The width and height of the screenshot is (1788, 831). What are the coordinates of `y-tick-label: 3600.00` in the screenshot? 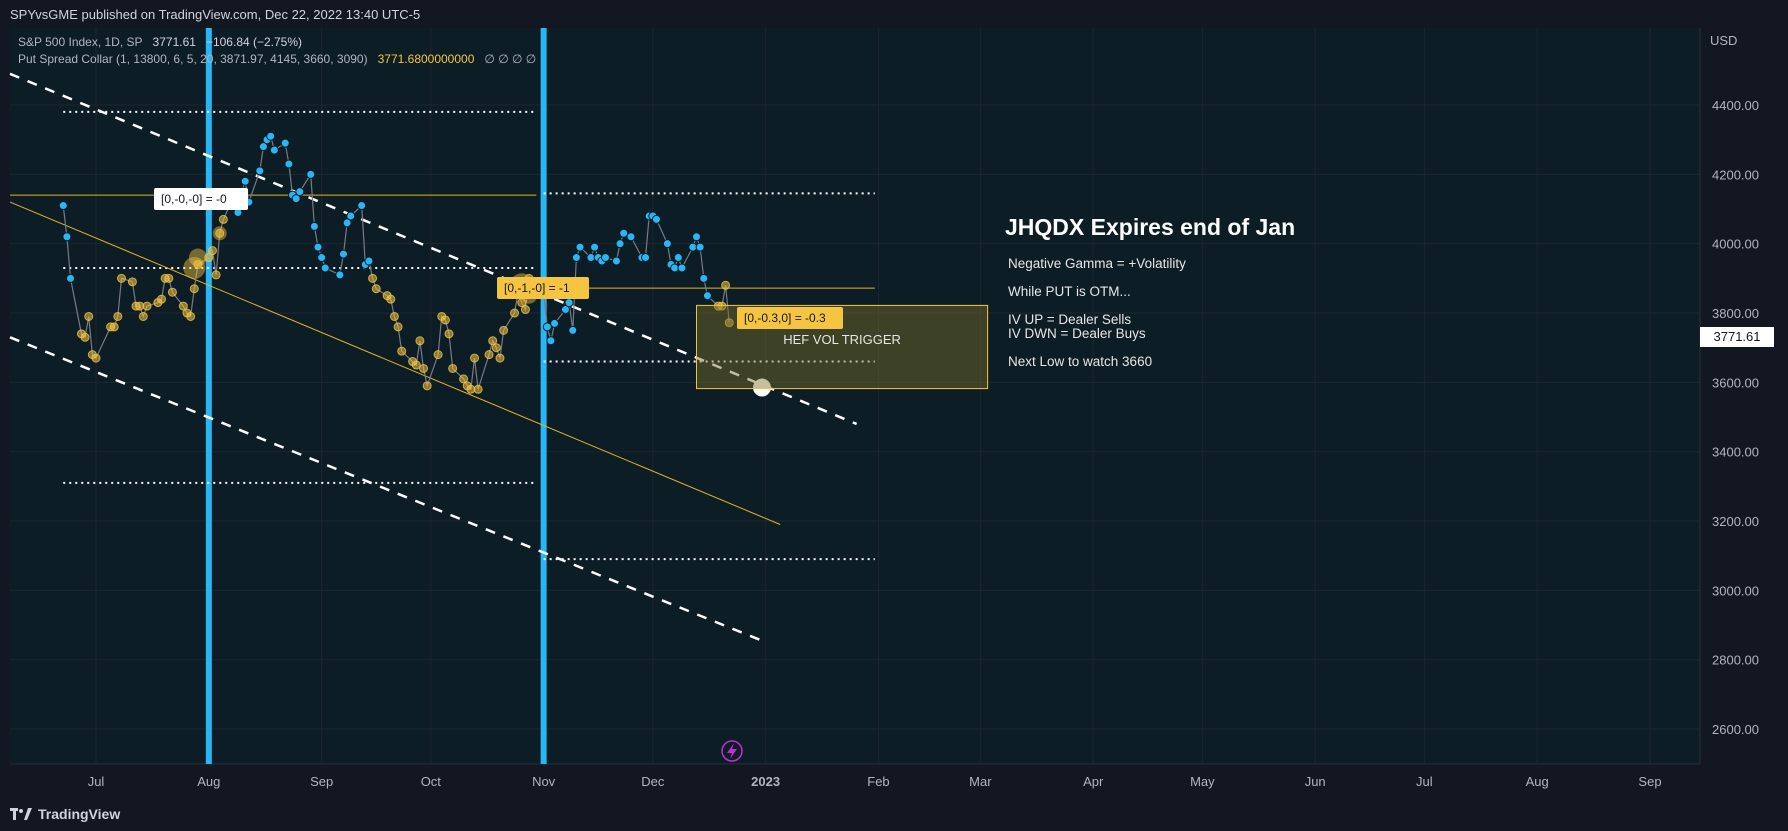 It's located at (1735, 382).